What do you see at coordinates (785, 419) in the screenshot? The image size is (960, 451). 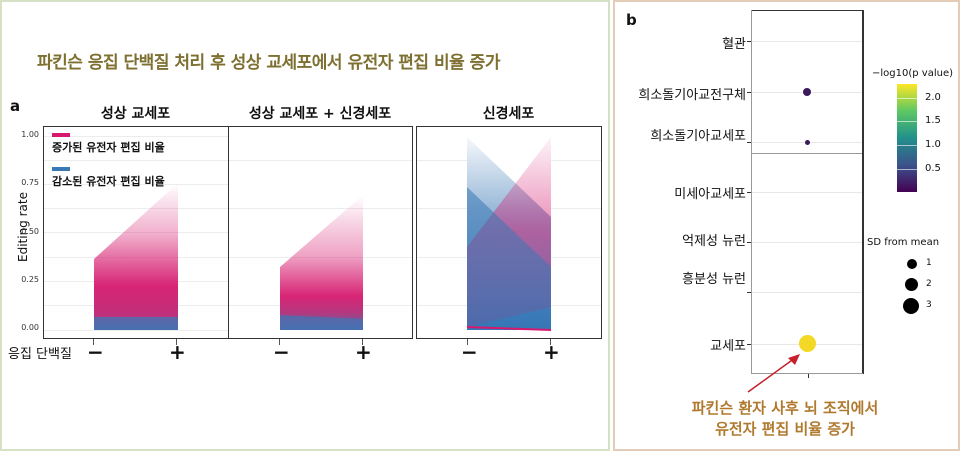 I see `annotation-text: 파킨슨 환자 사후 뇌 조직에서 유전자 편집 비율 증가` at bounding box center [785, 419].